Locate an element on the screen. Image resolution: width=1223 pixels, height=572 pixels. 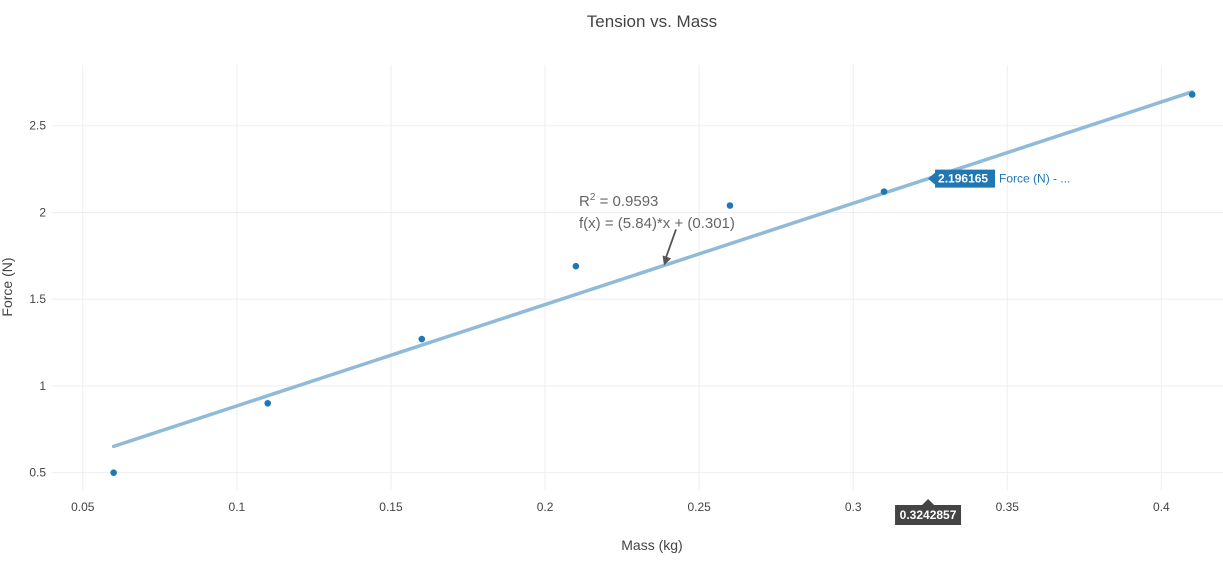
hover-y-label-box is located at coordinates (962, 178).